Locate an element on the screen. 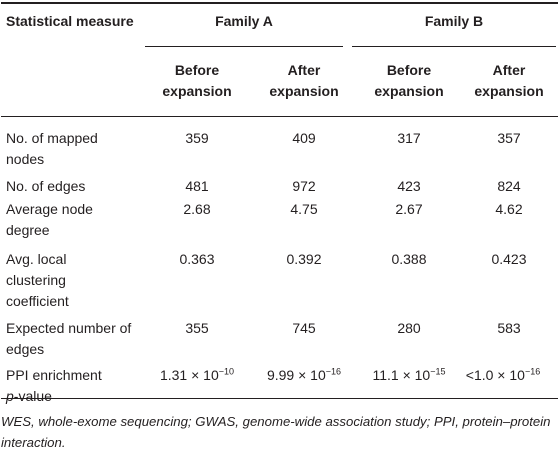  family-b-underline is located at coordinates (454, 46).